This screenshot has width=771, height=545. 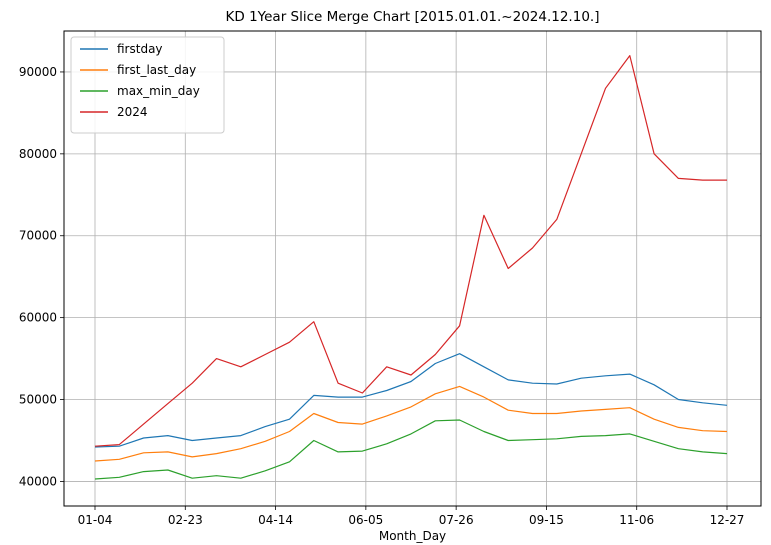 What do you see at coordinates (411, 449) in the screenshot?
I see `series-line-max_min_day` at bounding box center [411, 449].